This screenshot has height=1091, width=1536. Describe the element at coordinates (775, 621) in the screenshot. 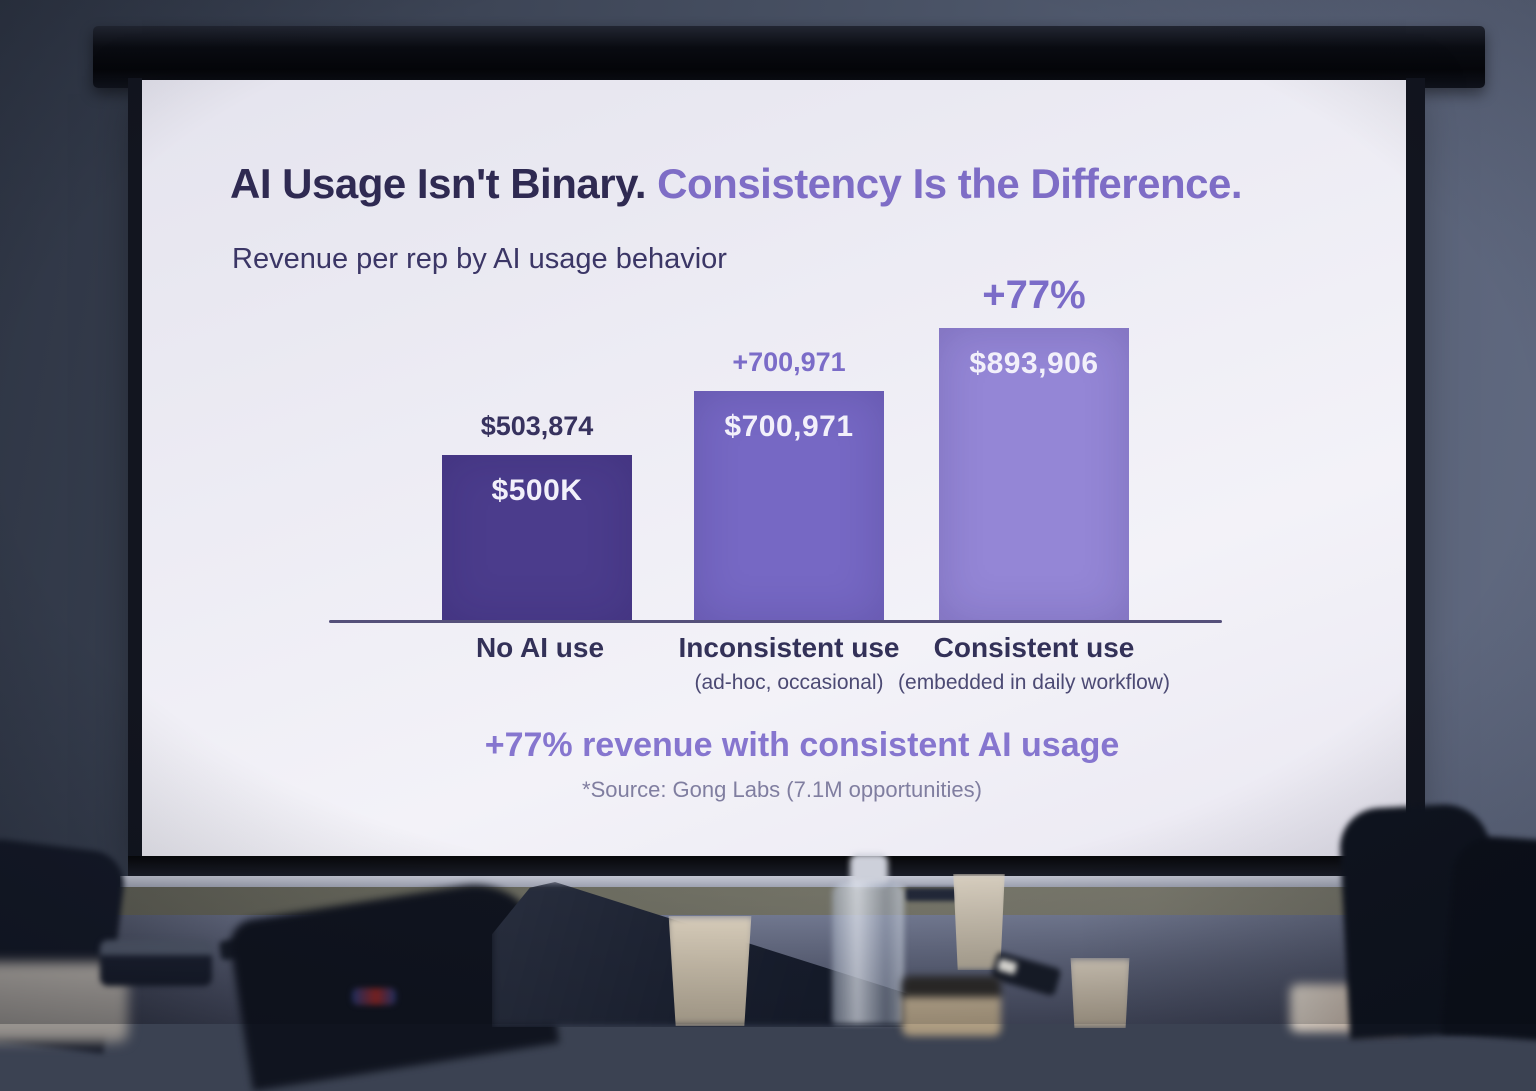

I see `x-axis-line` at that location.